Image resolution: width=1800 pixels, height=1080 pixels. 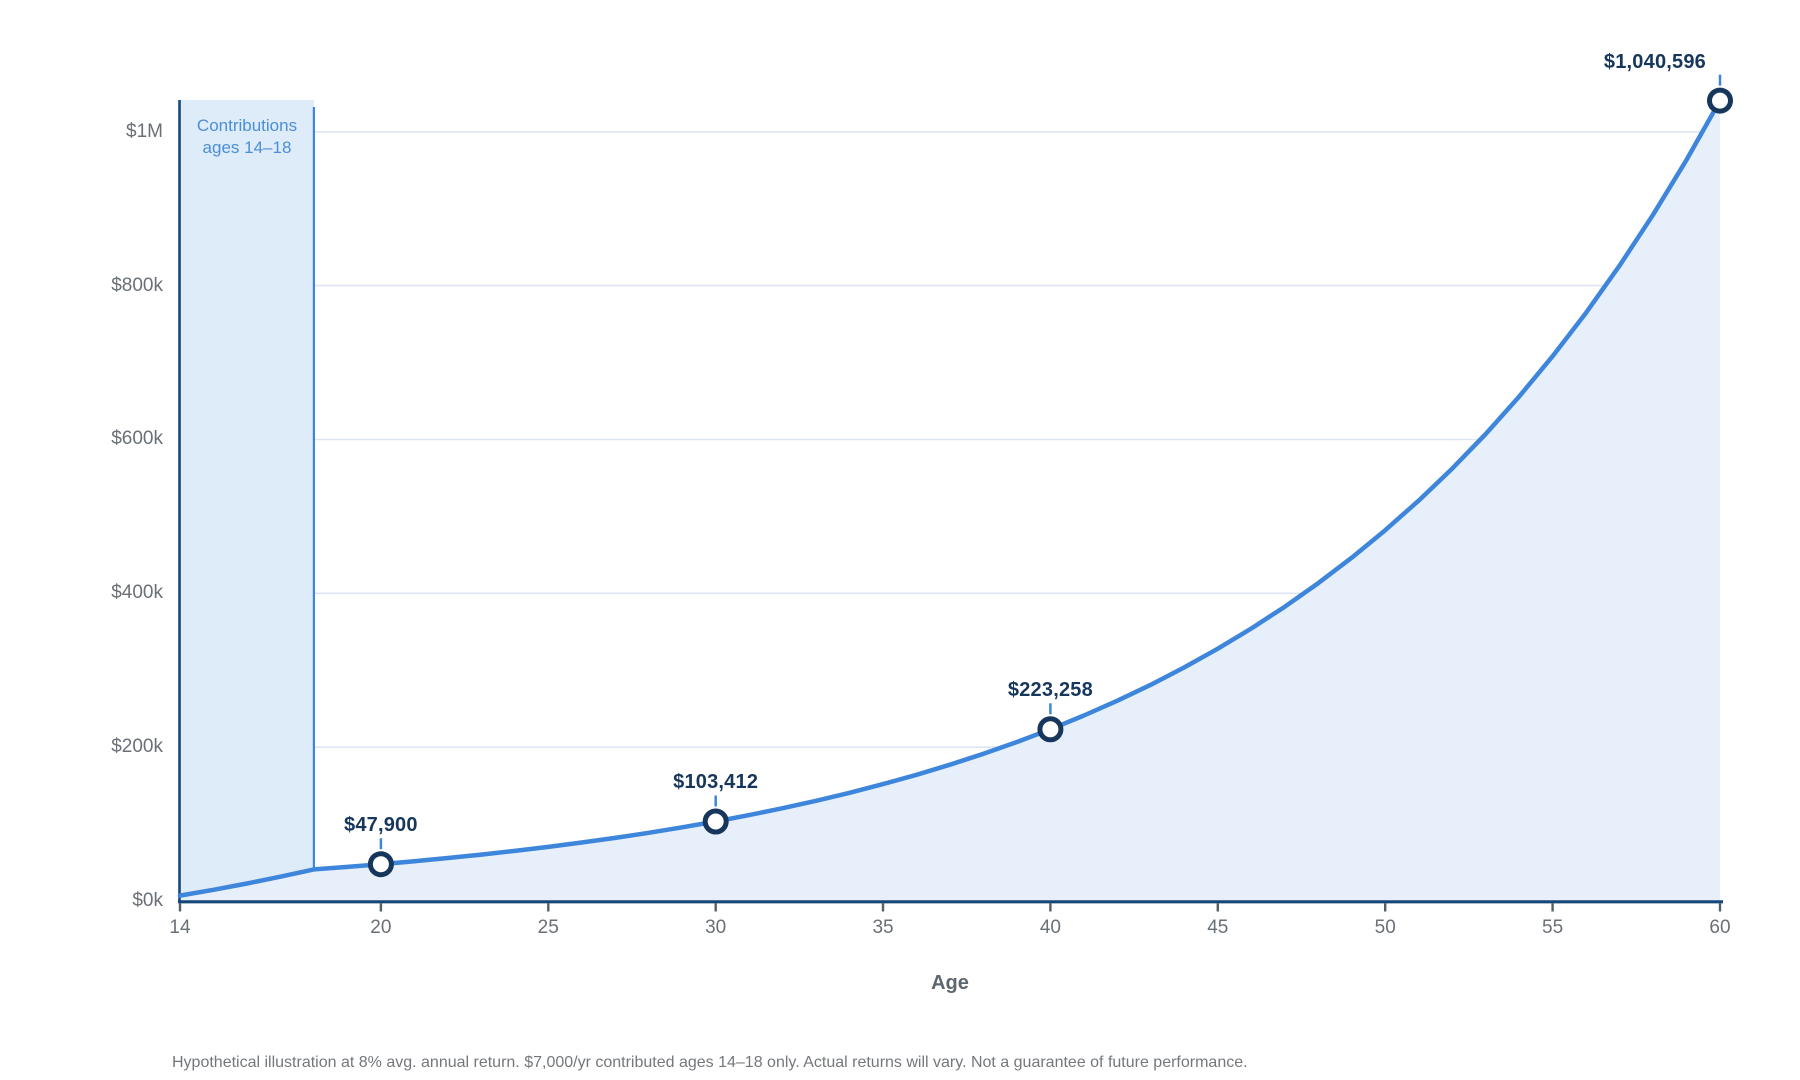 I want to click on value-callout-age-30: $103,412, so click(x=716, y=782).